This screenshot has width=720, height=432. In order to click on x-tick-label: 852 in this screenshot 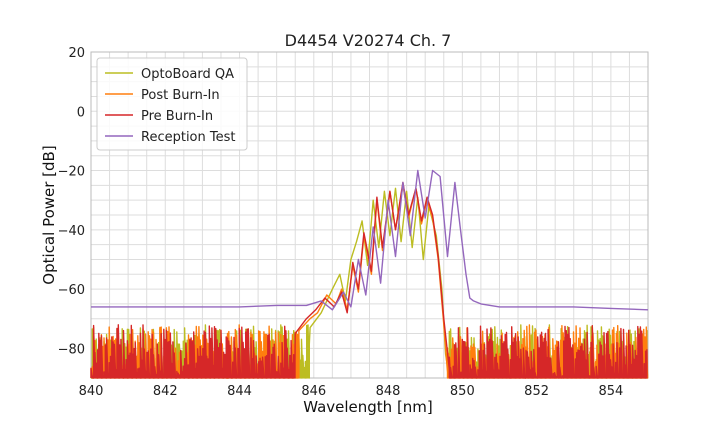, I will do `click(536, 391)`.